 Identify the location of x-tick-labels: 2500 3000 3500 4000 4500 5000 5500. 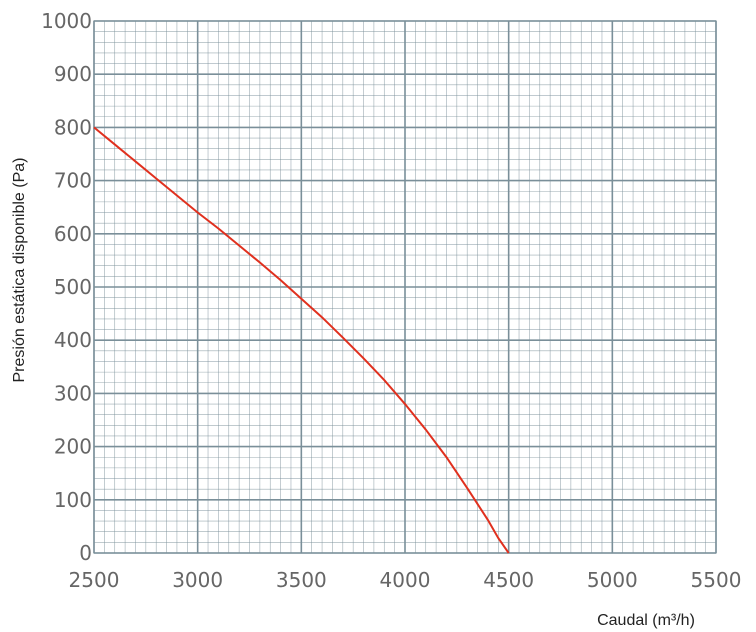
(405, 580).